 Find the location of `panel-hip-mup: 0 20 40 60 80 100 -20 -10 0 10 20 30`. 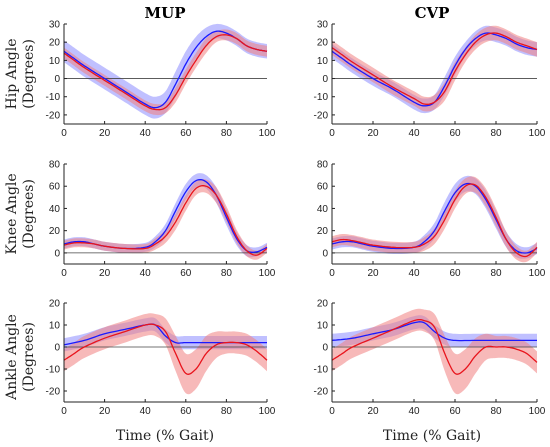

panel-hip-mup: 0 20 40 60 80 100 -20 -10 0 10 20 30 is located at coordinates (161, 80).